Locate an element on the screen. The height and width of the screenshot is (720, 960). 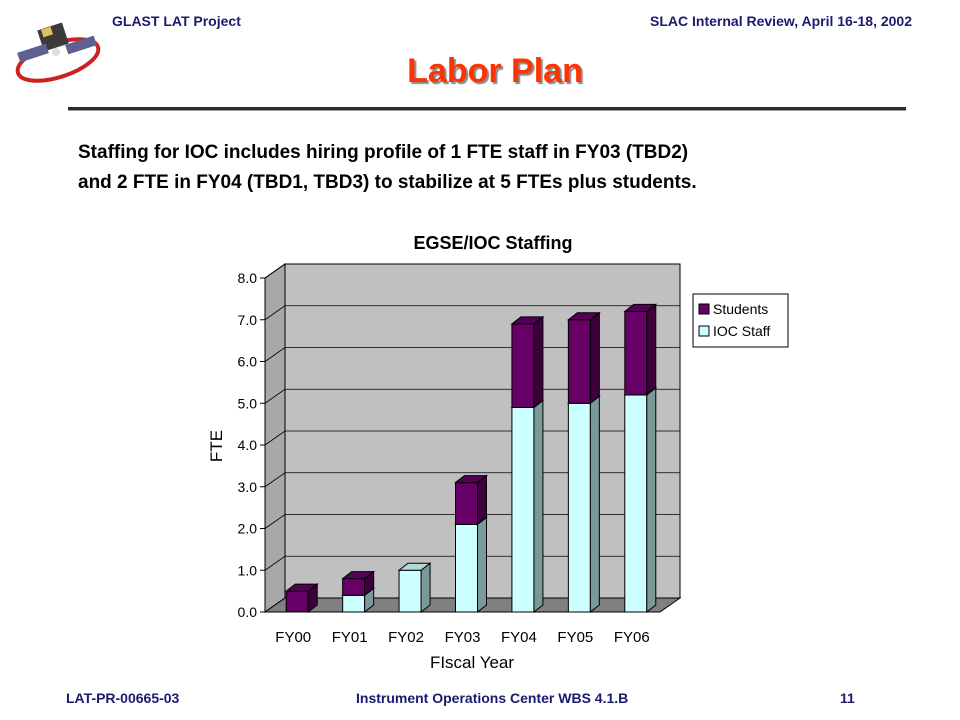
bar-students-fy04 is located at coordinates (523, 365).